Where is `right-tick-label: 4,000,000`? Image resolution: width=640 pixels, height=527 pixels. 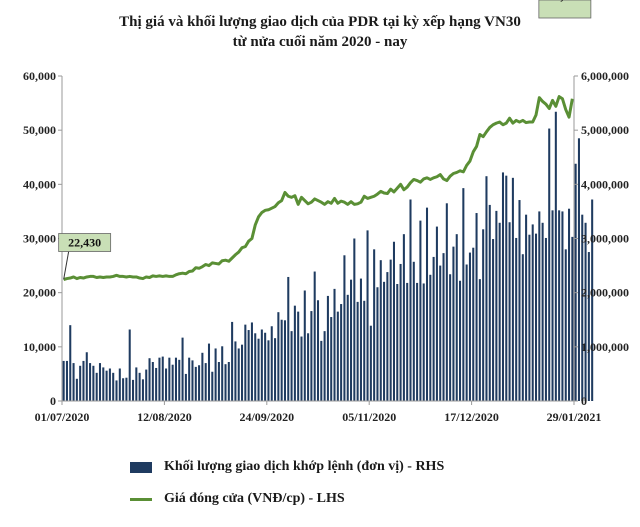
right-tick-label: 4,000,000 is located at coordinates (605, 184).